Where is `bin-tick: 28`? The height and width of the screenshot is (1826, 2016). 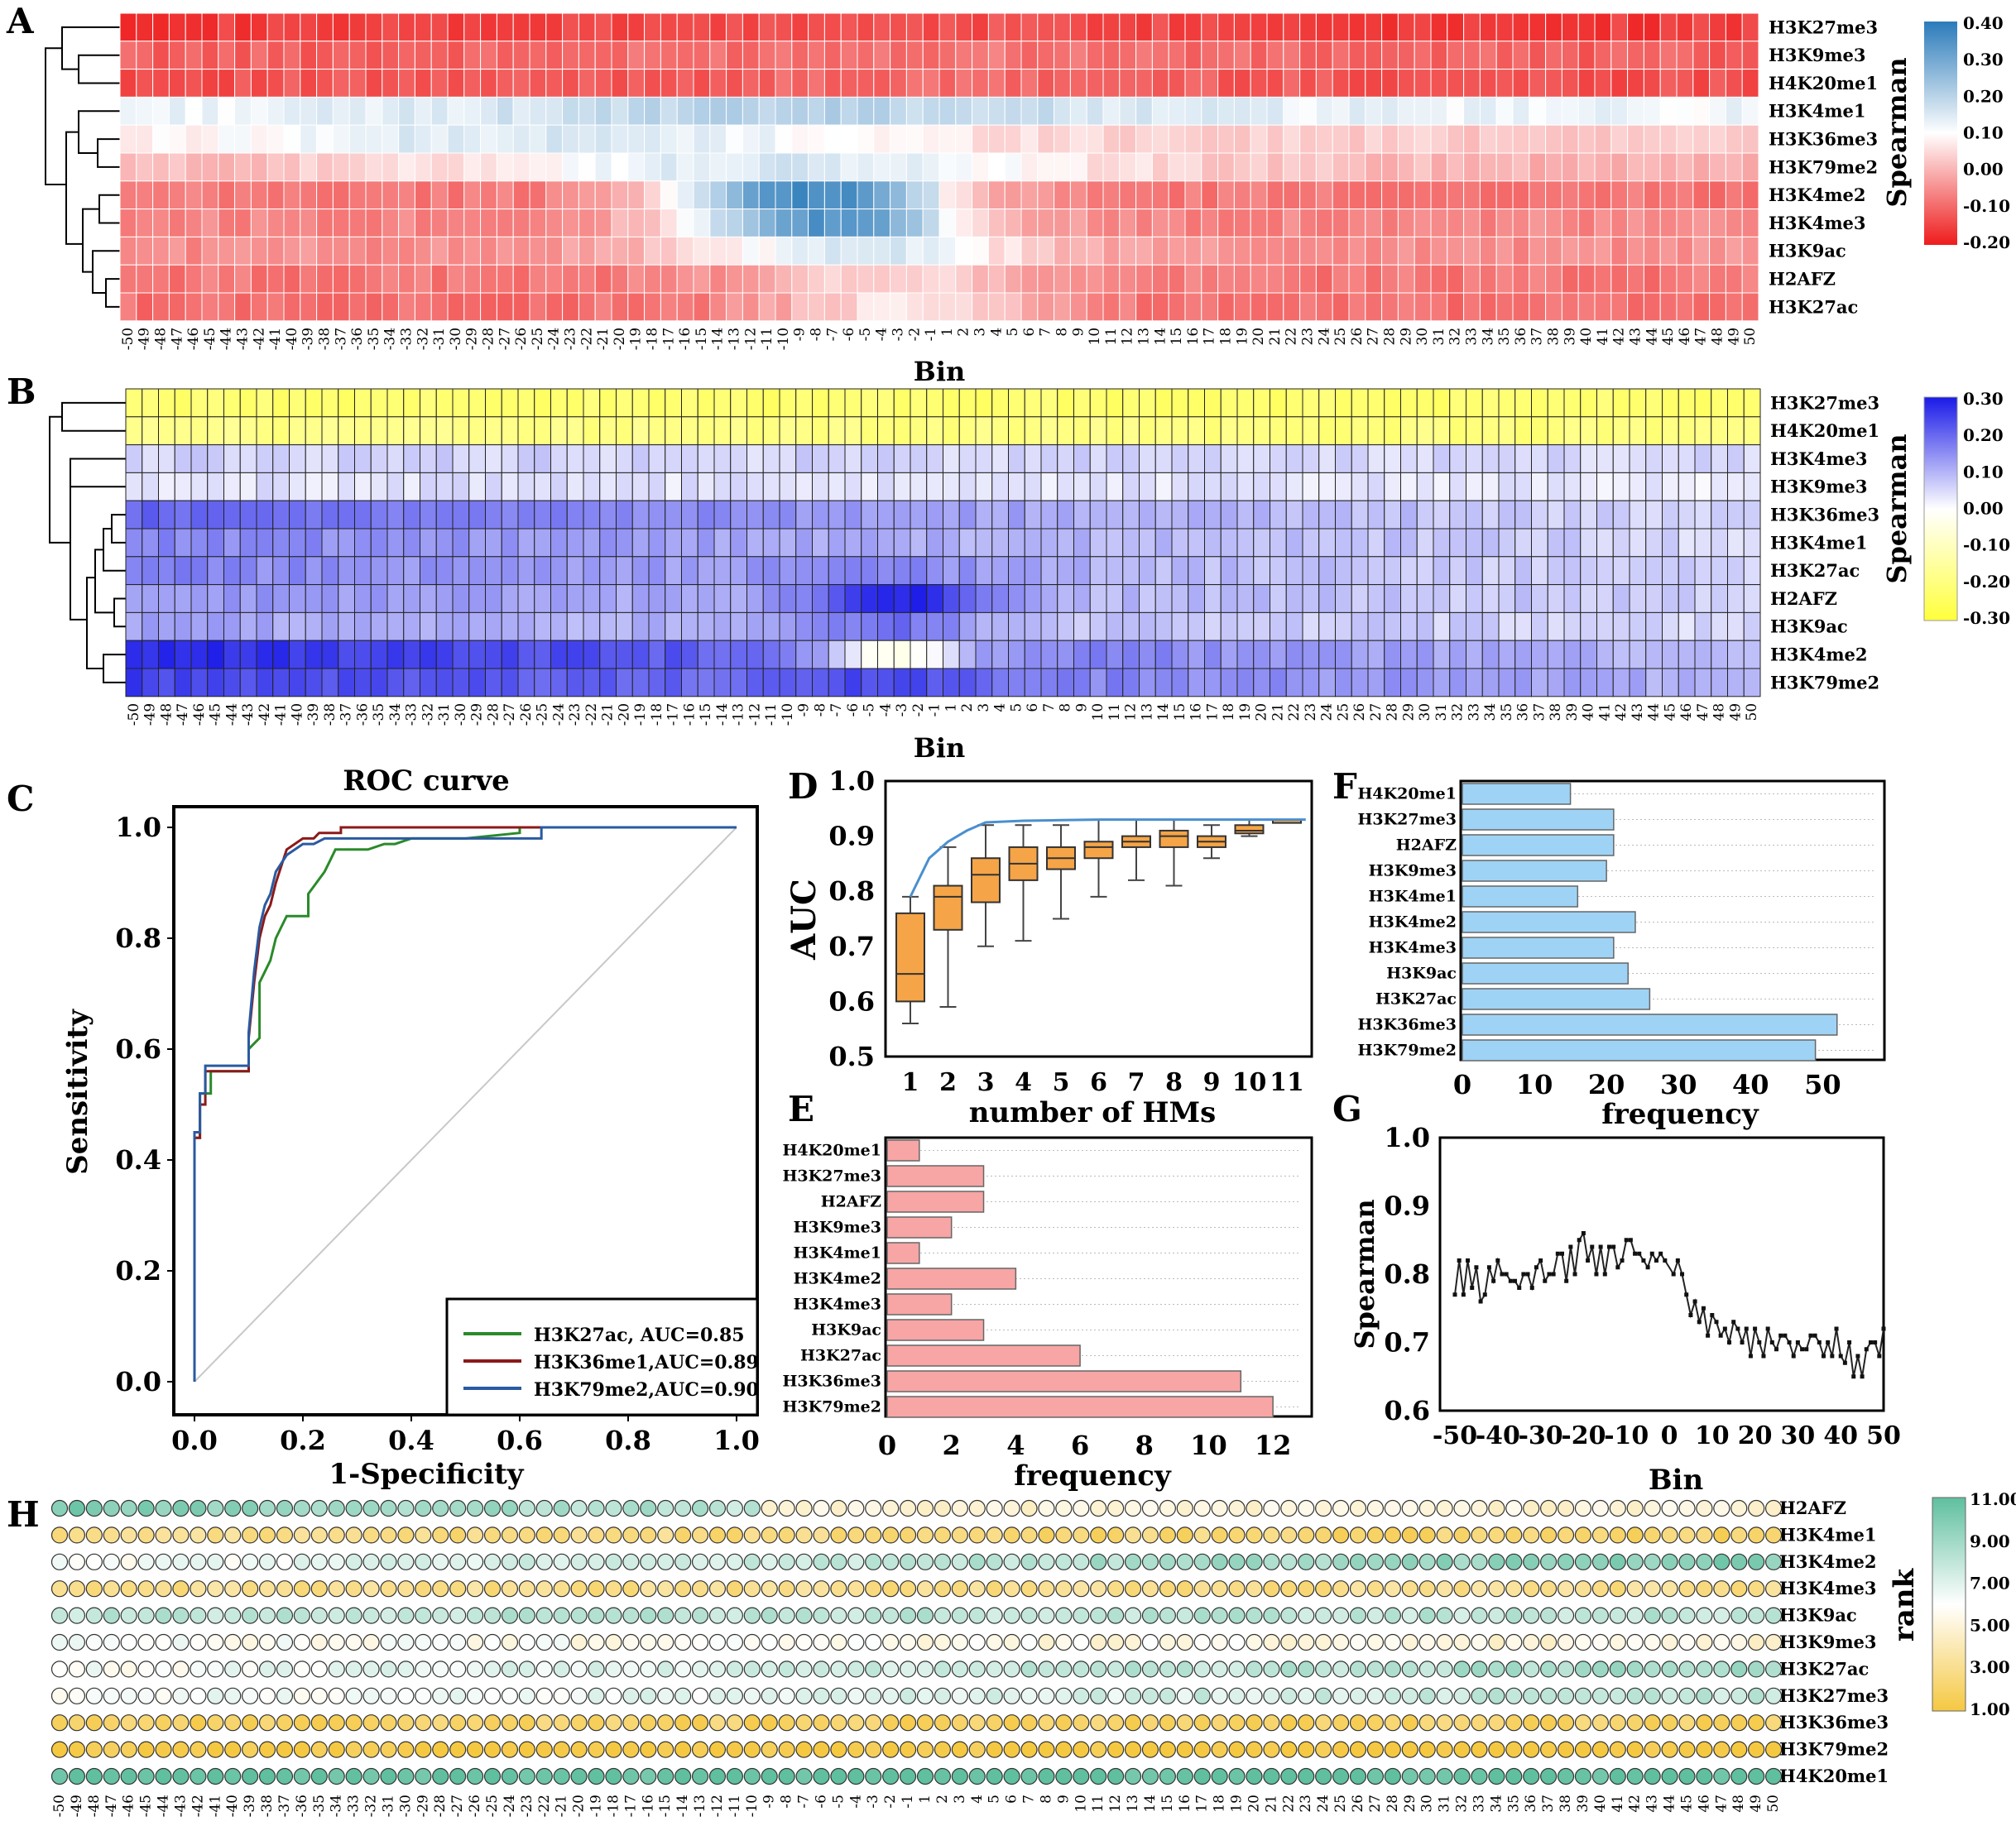 bin-tick: 28 is located at coordinates (1393, 1804).